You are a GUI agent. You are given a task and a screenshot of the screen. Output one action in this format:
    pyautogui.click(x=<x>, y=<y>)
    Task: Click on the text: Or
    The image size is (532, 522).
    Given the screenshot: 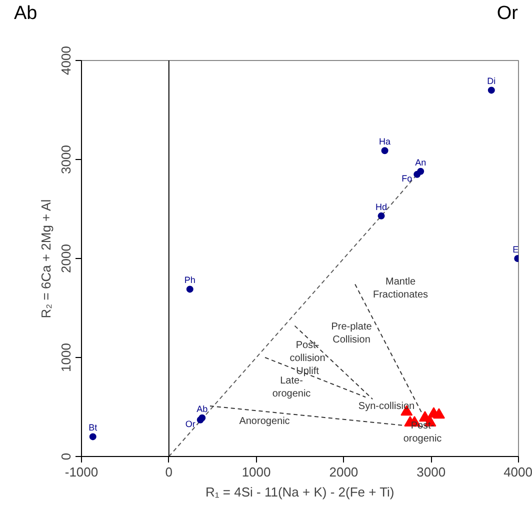 What is the action you would take?
    pyautogui.click(x=507, y=14)
    